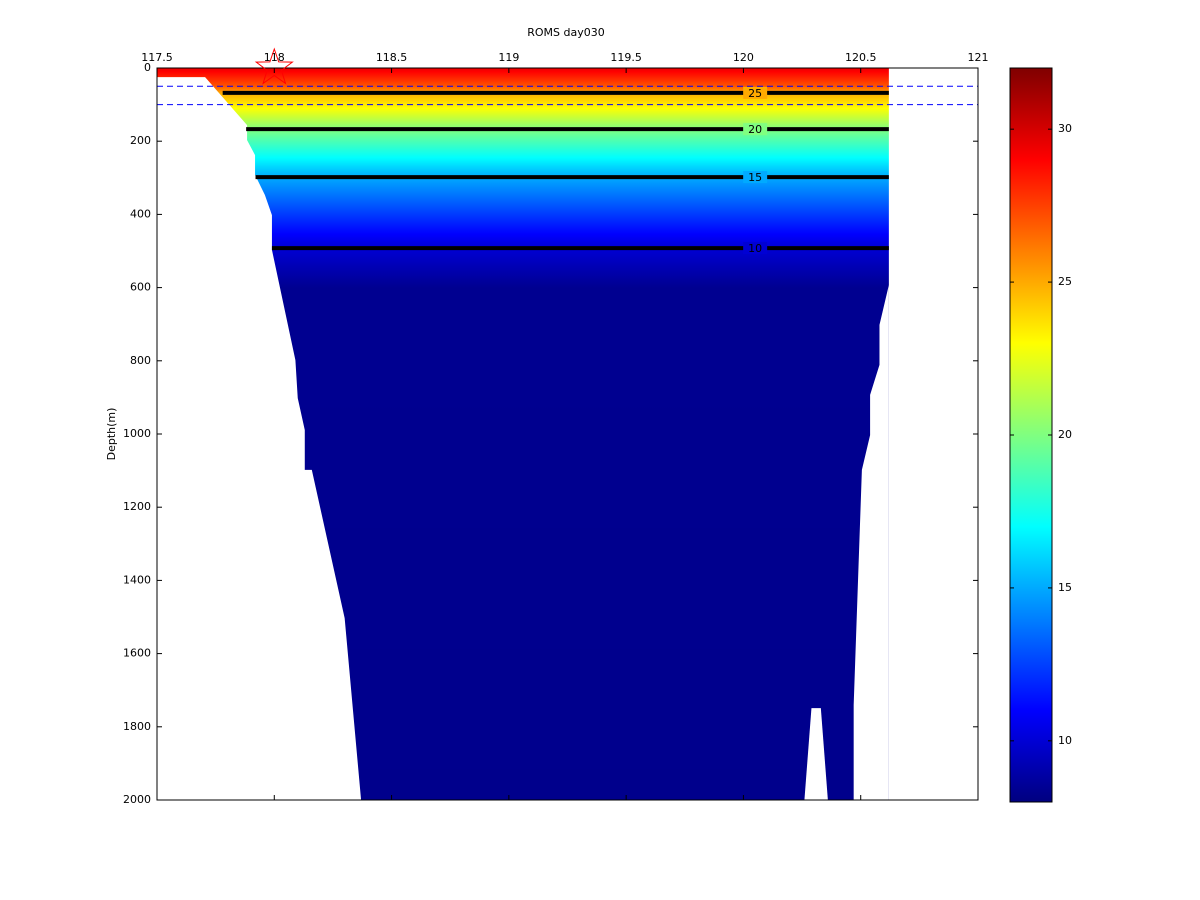  I want to click on contour-label: 15, so click(755, 177).